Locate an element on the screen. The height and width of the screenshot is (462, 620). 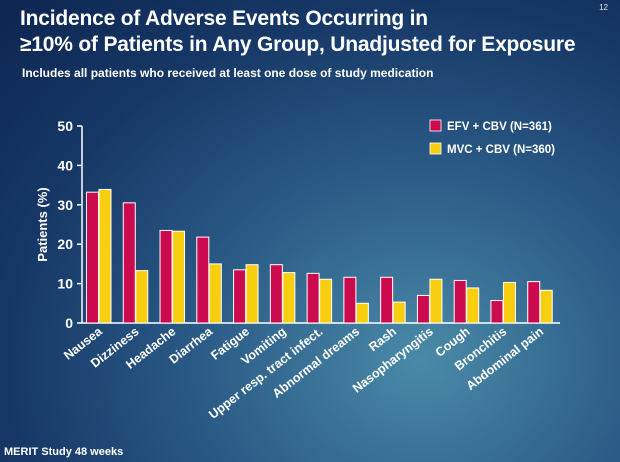
legend-label-efv: EFV + CBV (N=361) is located at coordinates (499, 127).